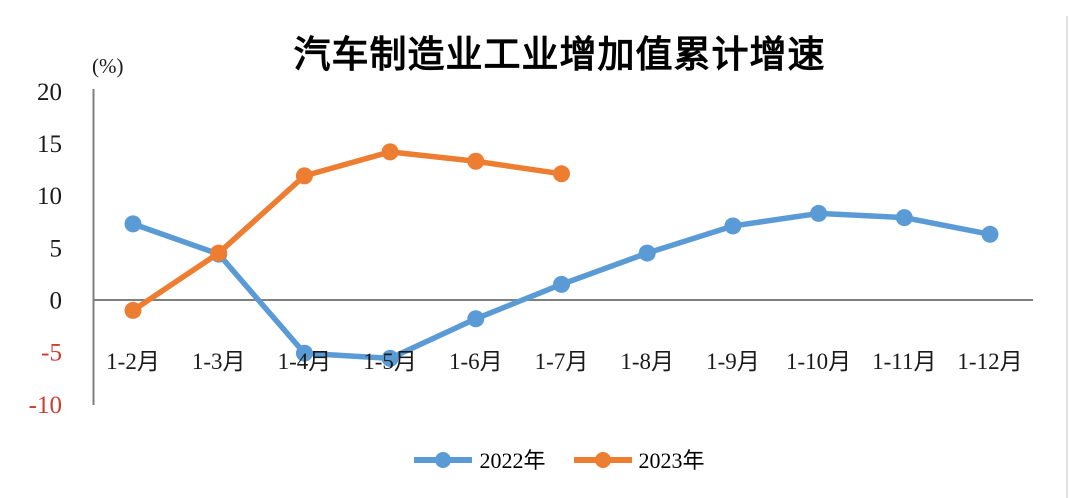  I want to click on y-tick-label: 5, so click(56, 248).